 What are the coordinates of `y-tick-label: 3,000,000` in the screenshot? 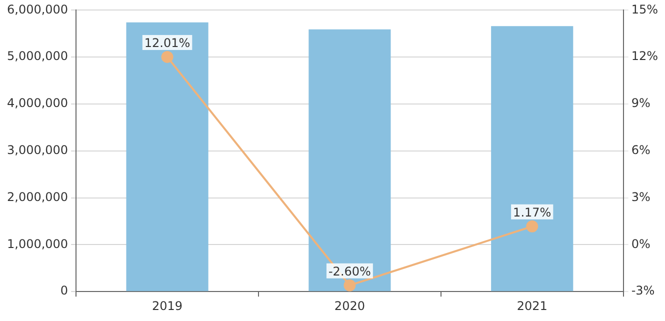 It's located at (37, 150).